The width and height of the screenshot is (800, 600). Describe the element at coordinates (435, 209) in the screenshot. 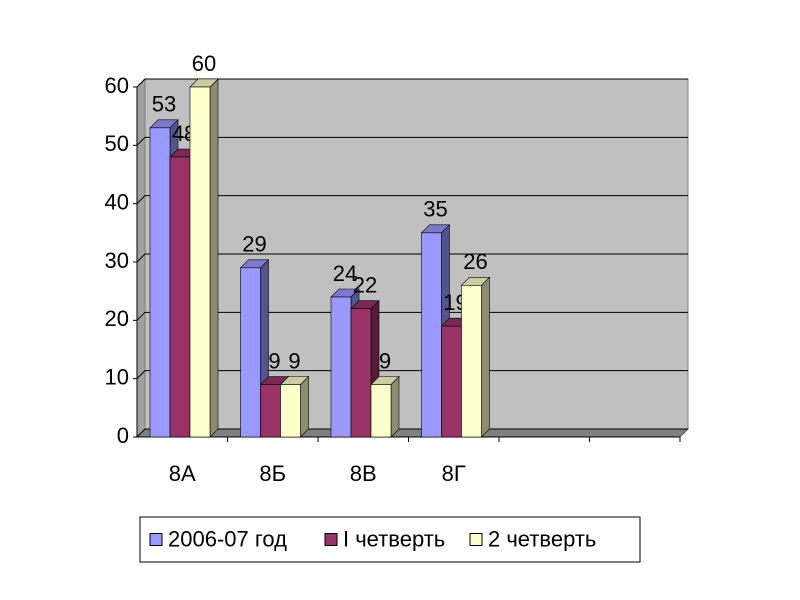

I see `data-label: 35` at that location.